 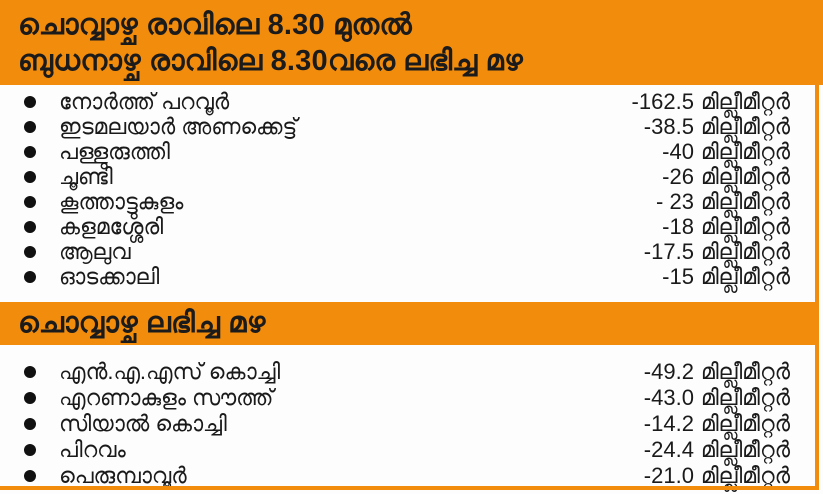 What do you see at coordinates (668, 397) in the screenshot?
I see `amount: -43.0` at bounding box center [668, 397].